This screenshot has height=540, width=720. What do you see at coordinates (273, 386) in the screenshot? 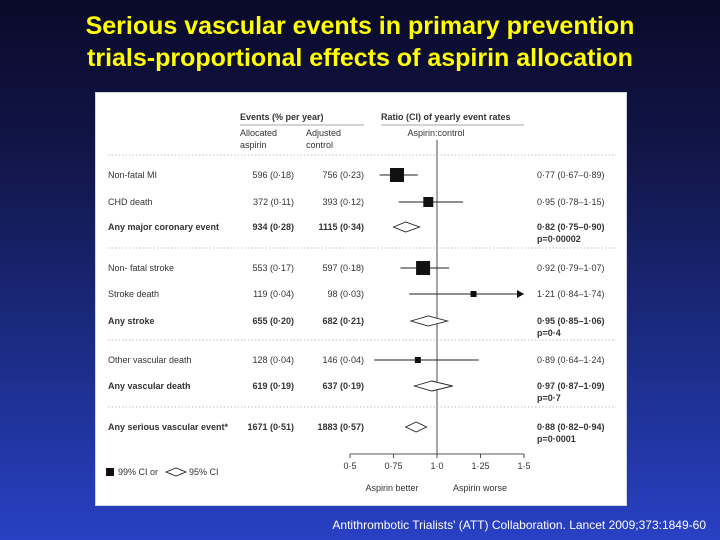
I see `row-aspirin-events: 619 (0·19)` at bounding box center [273, 386].